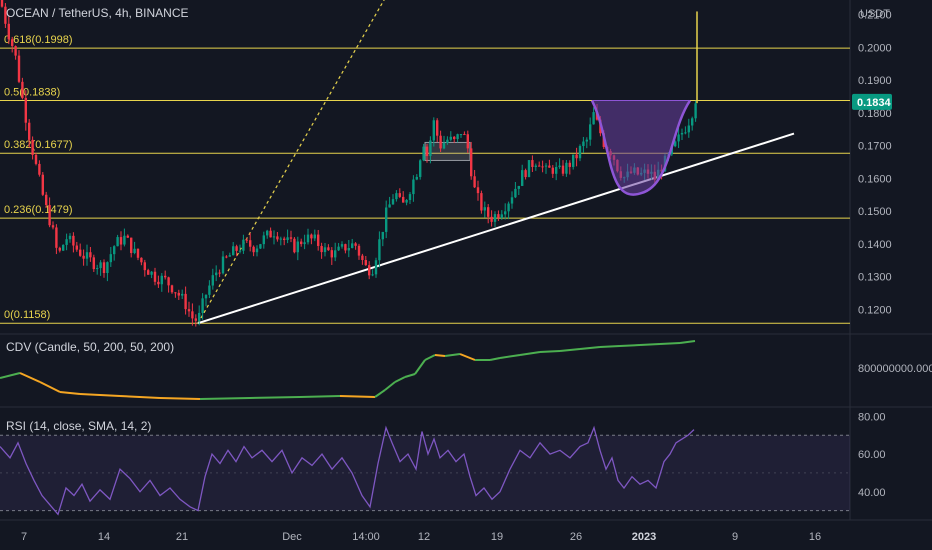 This screenshot has width=932, height=550. I want to click on rsi-label: RSI (14, close, SMA, 14, 2), so click(78, 426).